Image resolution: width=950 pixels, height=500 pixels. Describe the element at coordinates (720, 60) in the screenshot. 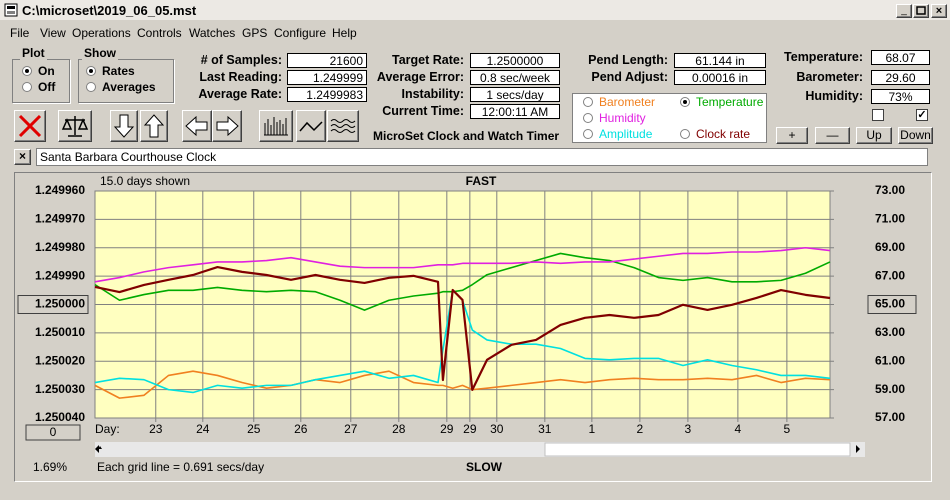

I see `field-value: 61.144 in` at that location.